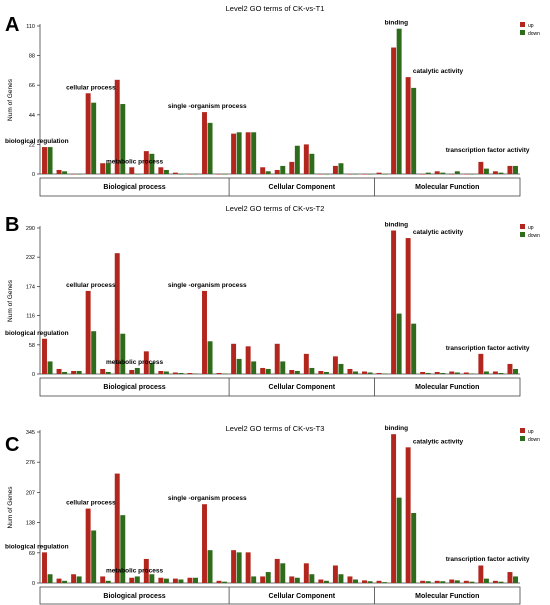 The image size is (550, 605). I want to click on y-tick-label: 58, so click(32, 346).